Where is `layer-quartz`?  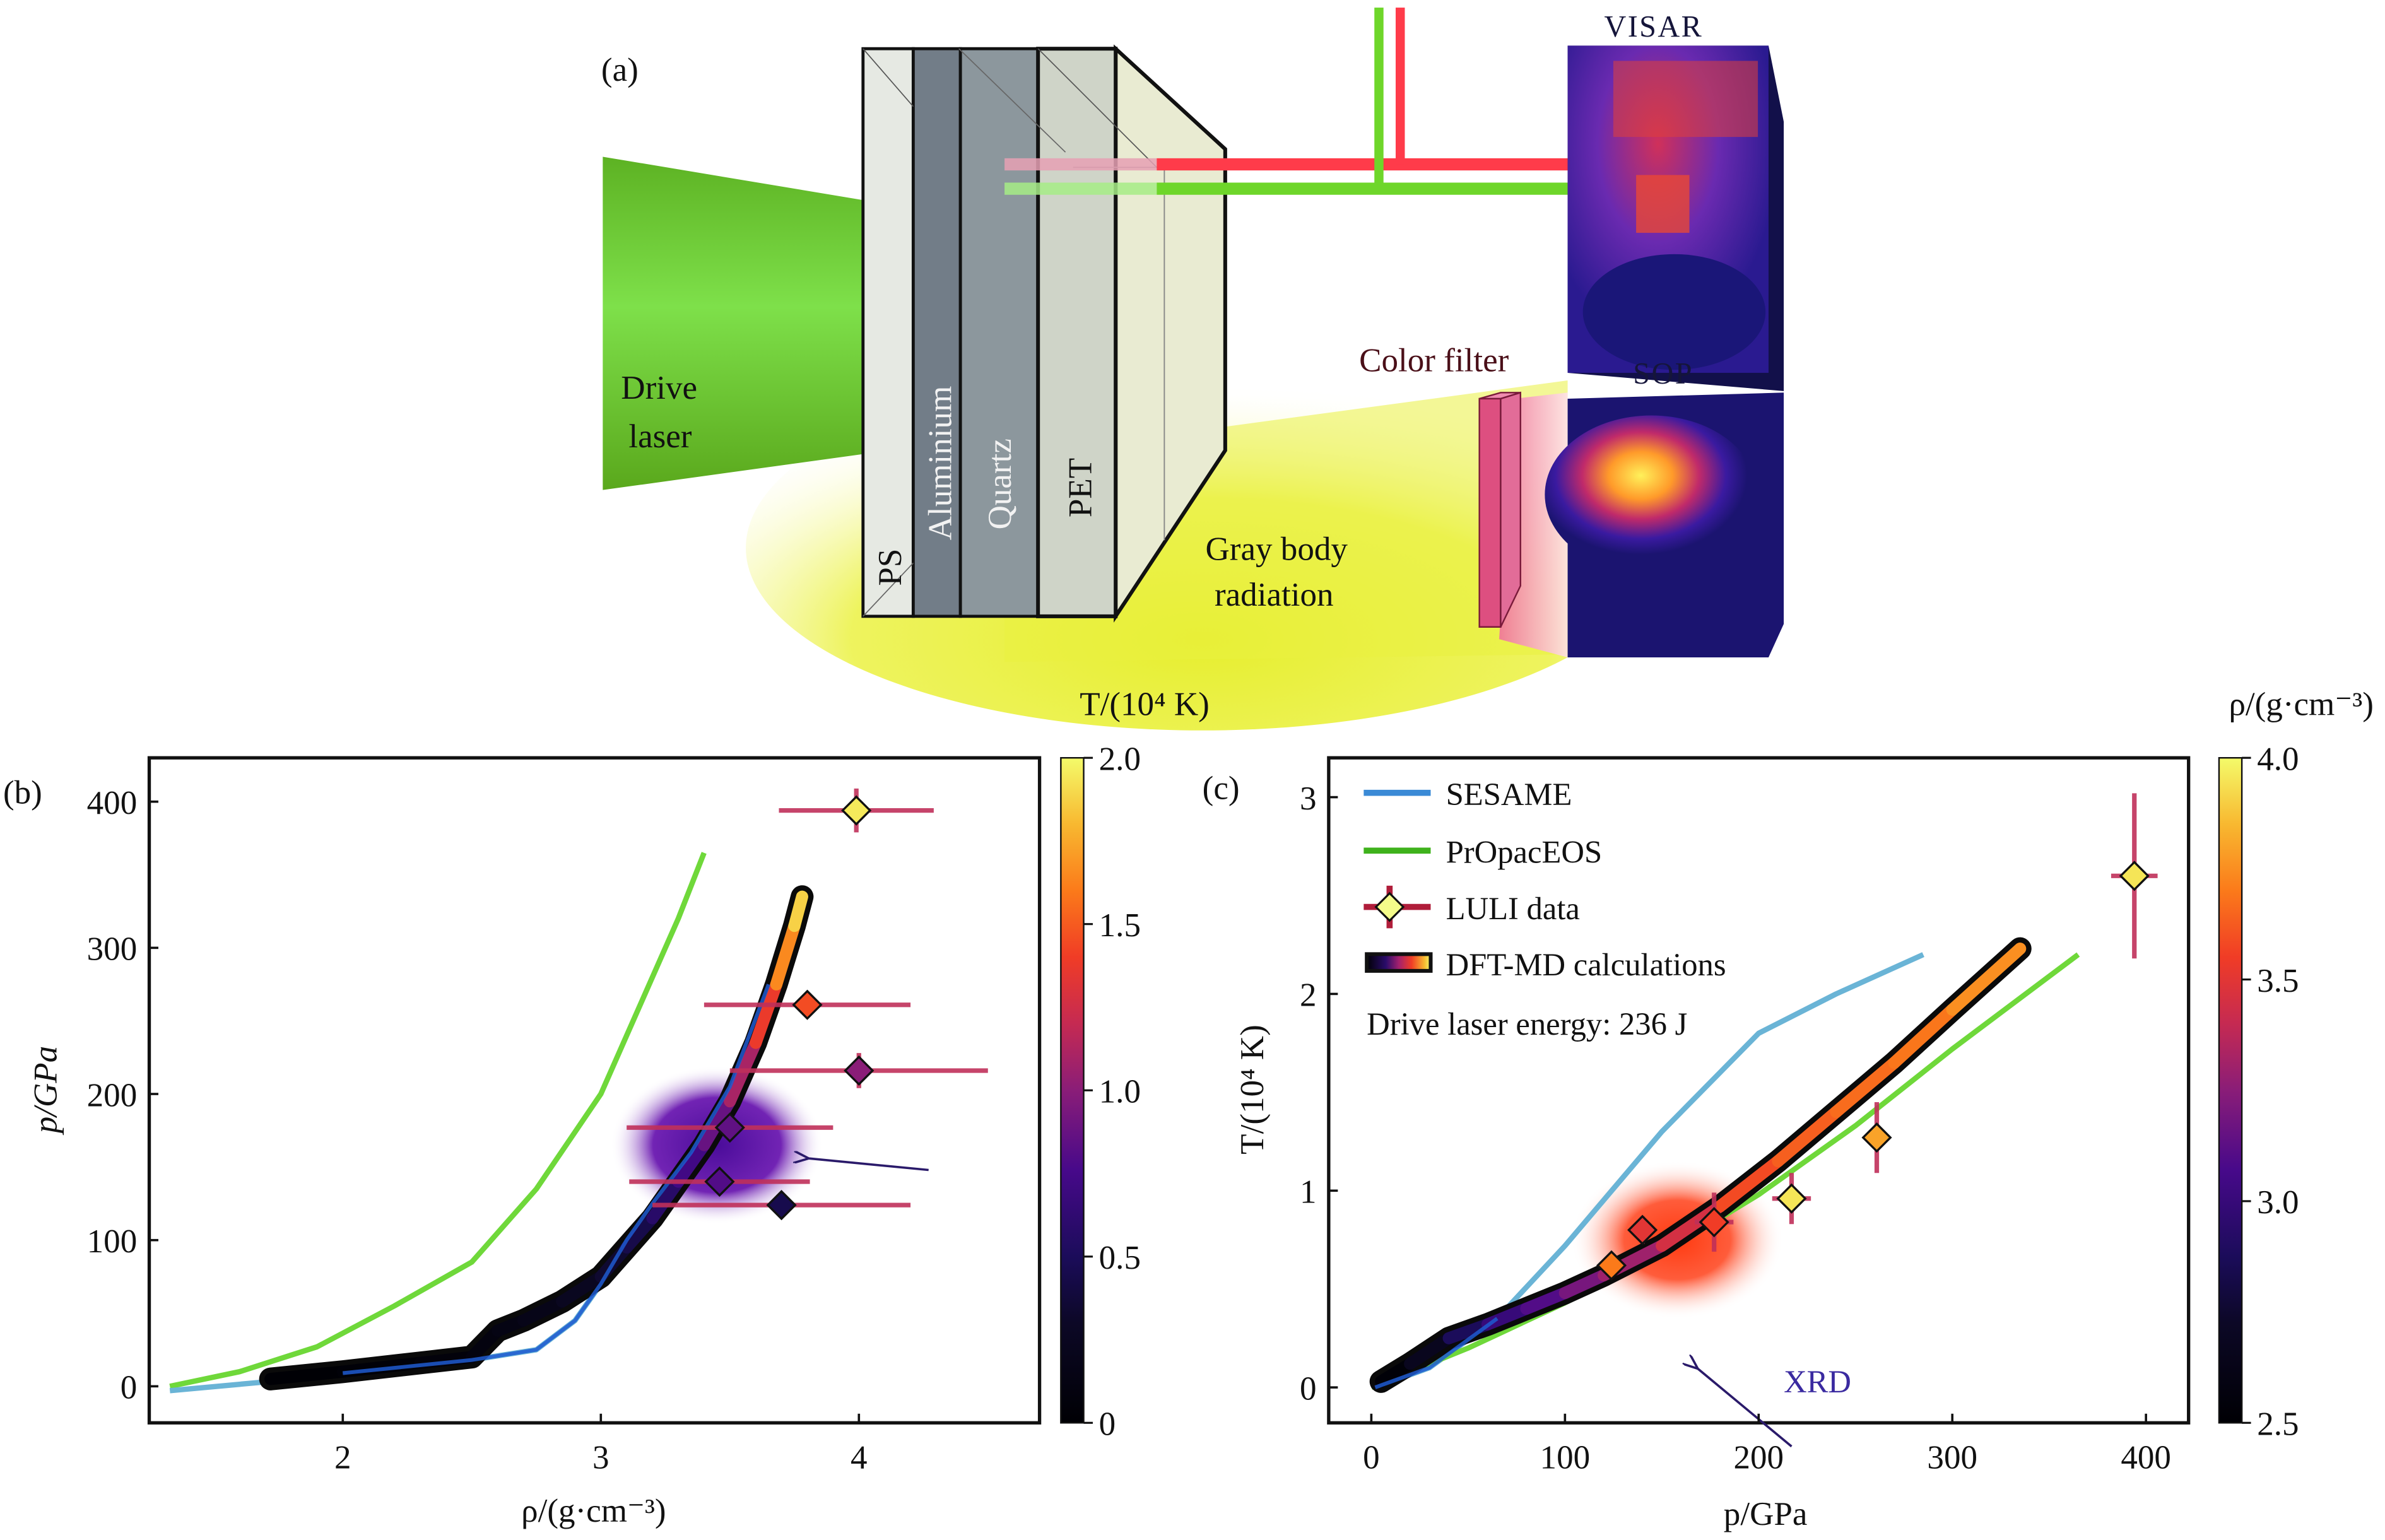 layer-quartz is located at coordinates (999, 332).